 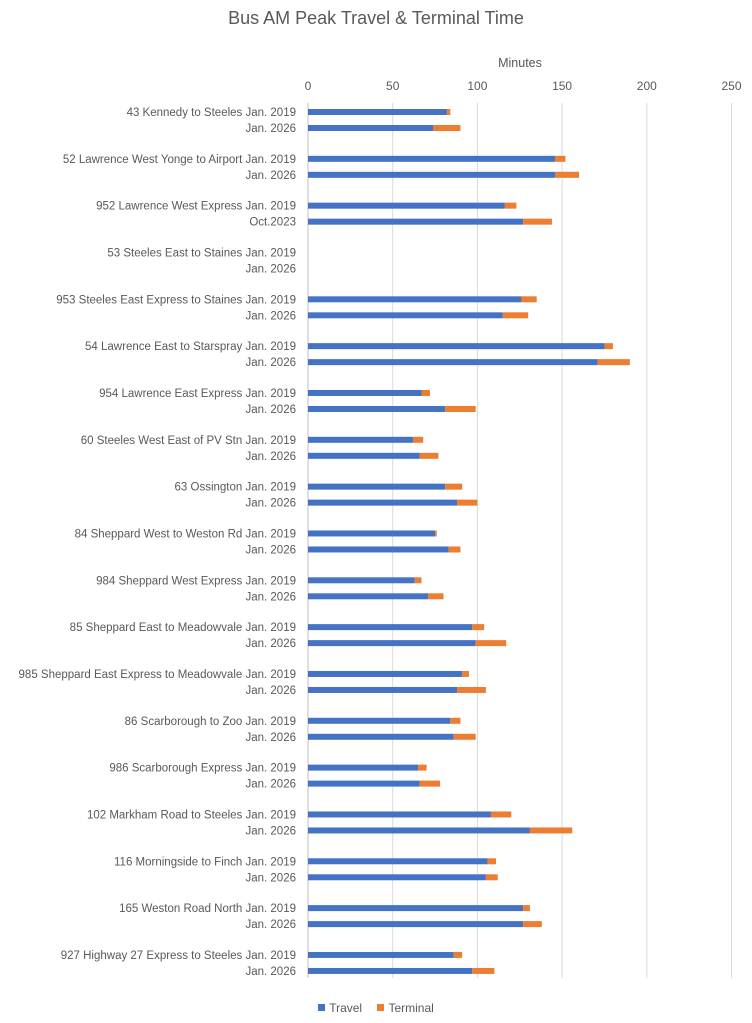 What do you see at coordinates (196, 581) in the screenshot?
I see `category-label: 984 Sheppard West Express Jan. 2019` at bounding box center [196, 581].